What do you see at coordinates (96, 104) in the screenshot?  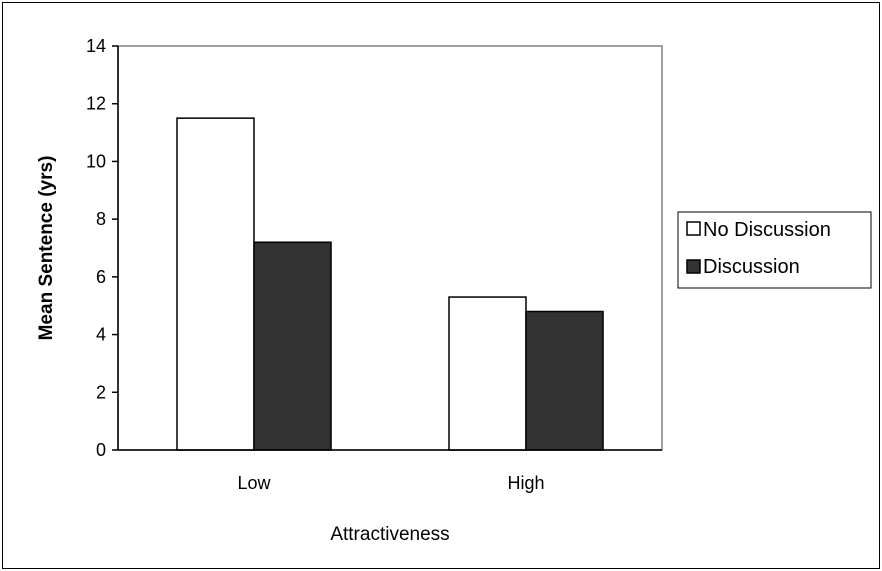 I see `y-tick-label: 12` at bounding box center [96, 104].